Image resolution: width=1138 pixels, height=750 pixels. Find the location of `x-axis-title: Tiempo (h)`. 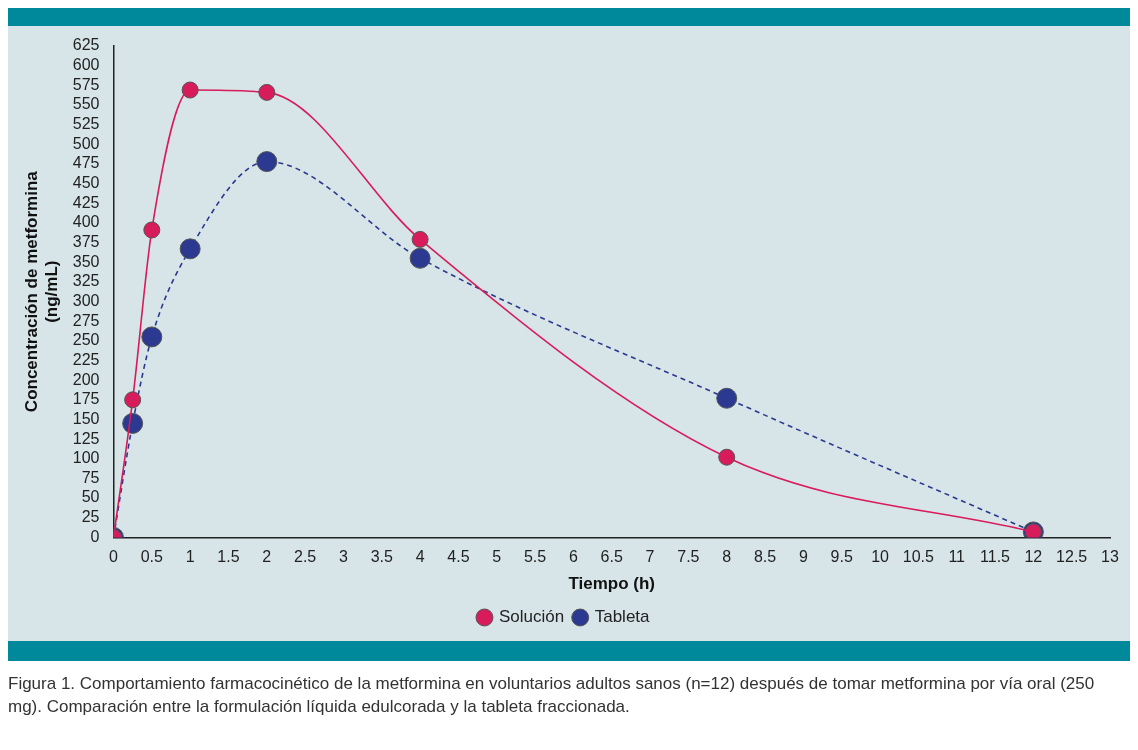

x-axis-title: Tiempo (h) is located at coordinates (612, 584).